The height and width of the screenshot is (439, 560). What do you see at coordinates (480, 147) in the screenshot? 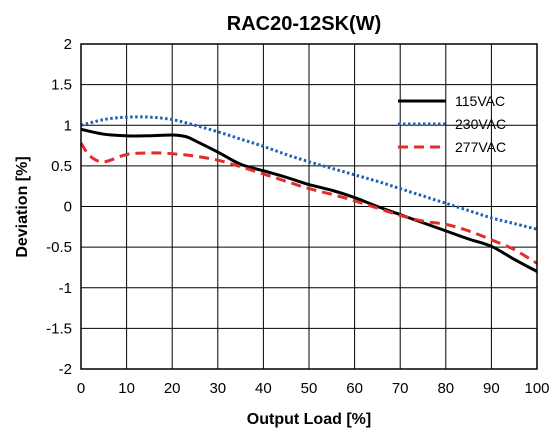
I see `legend-label-277vac: 277VAC` at bounding box center [480, 147].